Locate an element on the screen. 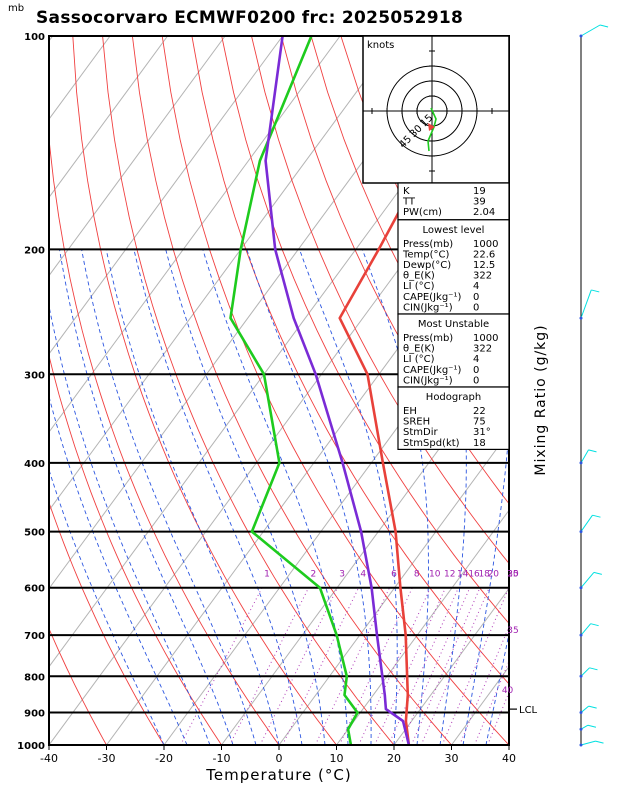  index-name: Press(mb) is located at coordinates (428, 338).